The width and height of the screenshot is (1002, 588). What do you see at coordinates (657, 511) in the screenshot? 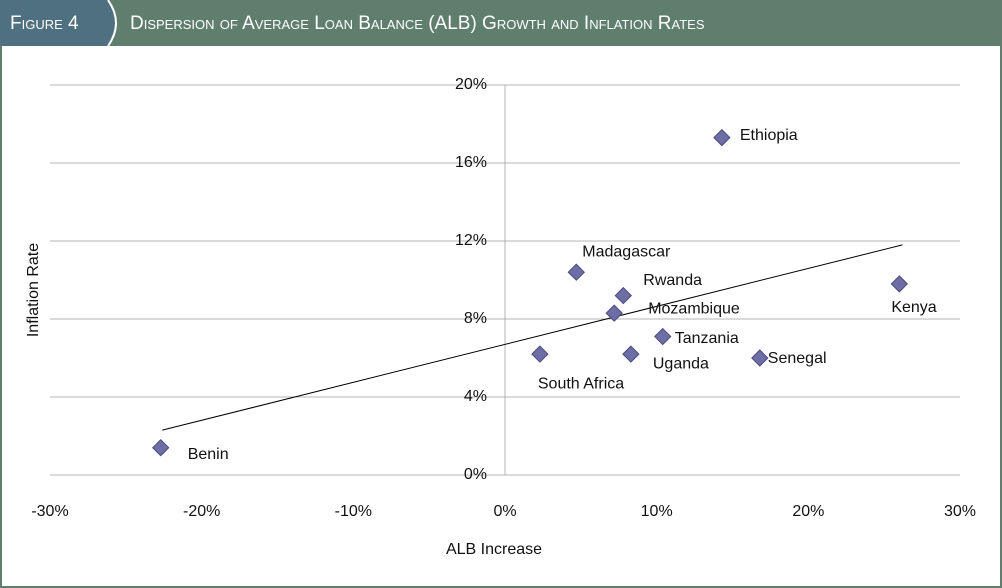
I see `x-tick-label: 10%` at bounding box center [657, 511].